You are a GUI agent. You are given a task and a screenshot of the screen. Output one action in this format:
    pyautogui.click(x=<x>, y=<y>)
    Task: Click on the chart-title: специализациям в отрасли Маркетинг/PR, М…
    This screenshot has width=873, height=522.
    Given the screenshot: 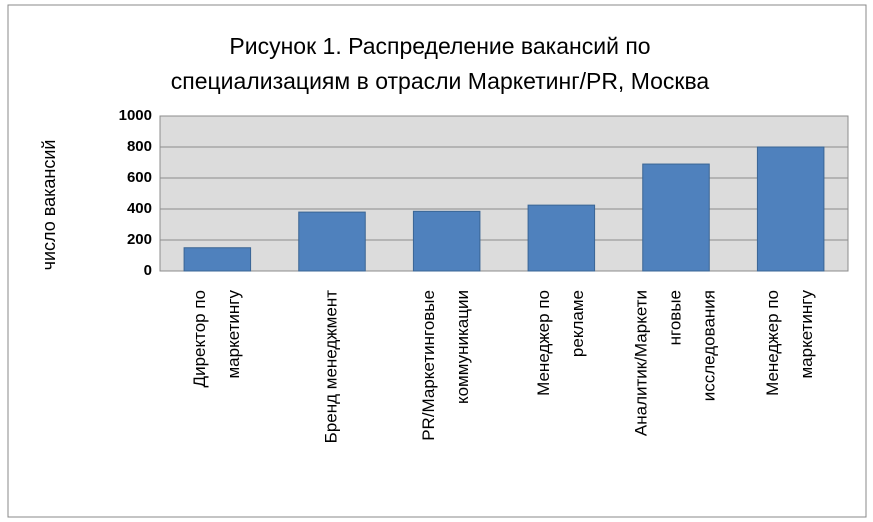 What is the action you would take?
    pyautogui.click(x=440, y=81)
    